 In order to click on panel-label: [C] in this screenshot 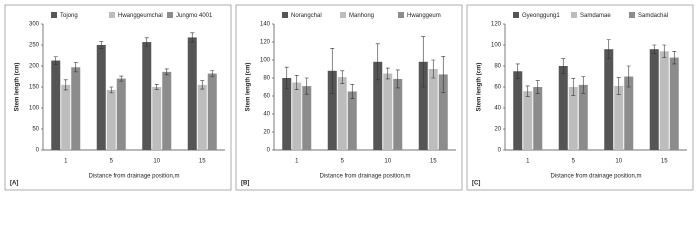, I will do `click(476, 184)`.